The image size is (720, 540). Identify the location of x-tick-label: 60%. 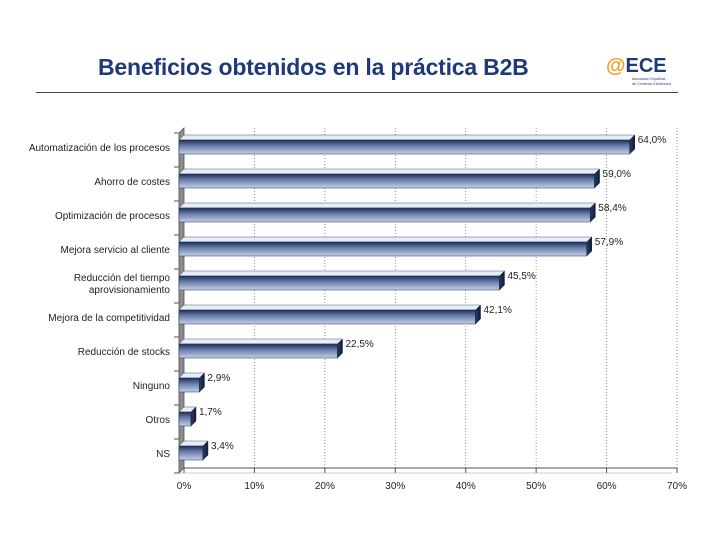
(607, 486).